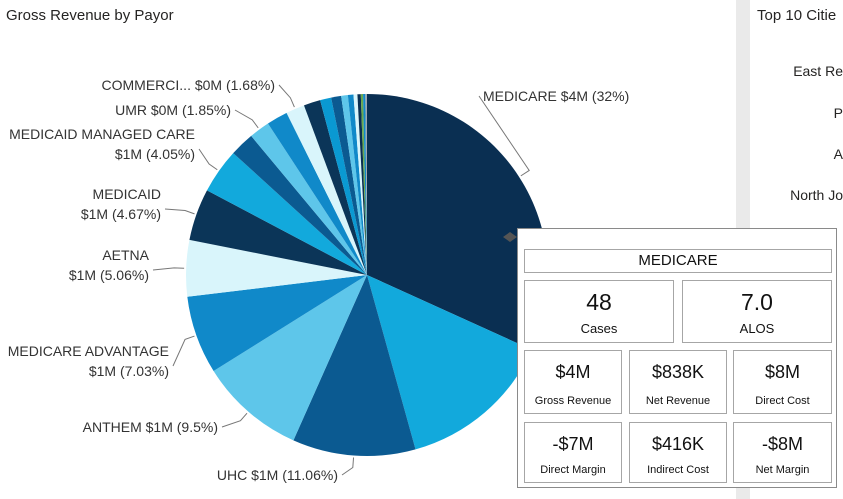 The image size is (843, 499). I want to click on net-revenue-card: $838K Net Revenue, so click(678, 382).